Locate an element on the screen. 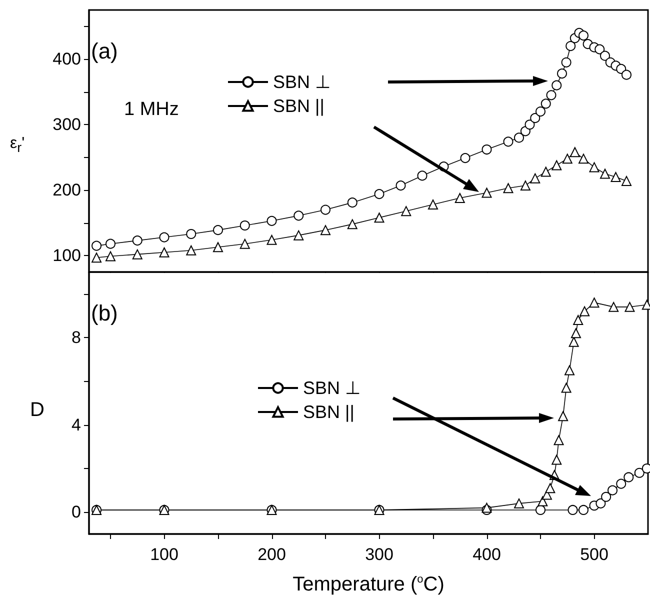 The image size is (650, 601). x-tick-label: 300 is located at coordinates (379, 554).